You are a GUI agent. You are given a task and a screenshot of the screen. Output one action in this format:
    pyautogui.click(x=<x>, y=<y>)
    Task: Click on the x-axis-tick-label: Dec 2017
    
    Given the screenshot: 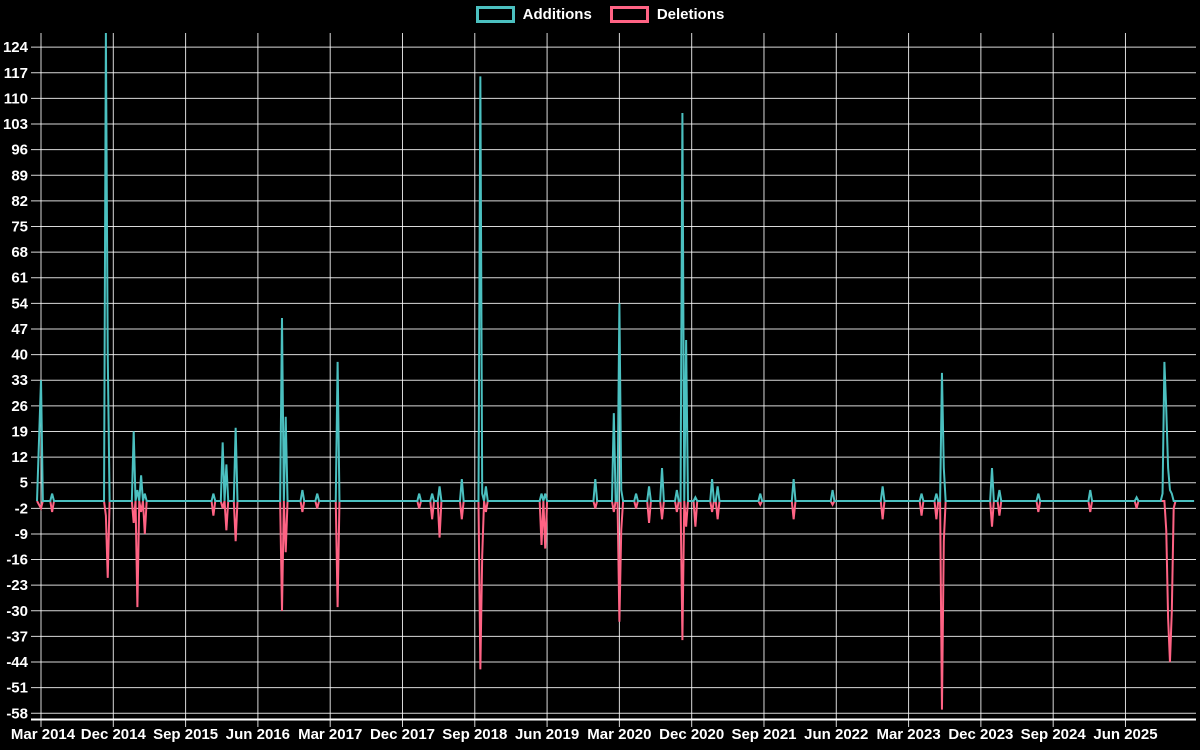 What is the action you would take?
    pyautogui.click(x=402, y=734)
    